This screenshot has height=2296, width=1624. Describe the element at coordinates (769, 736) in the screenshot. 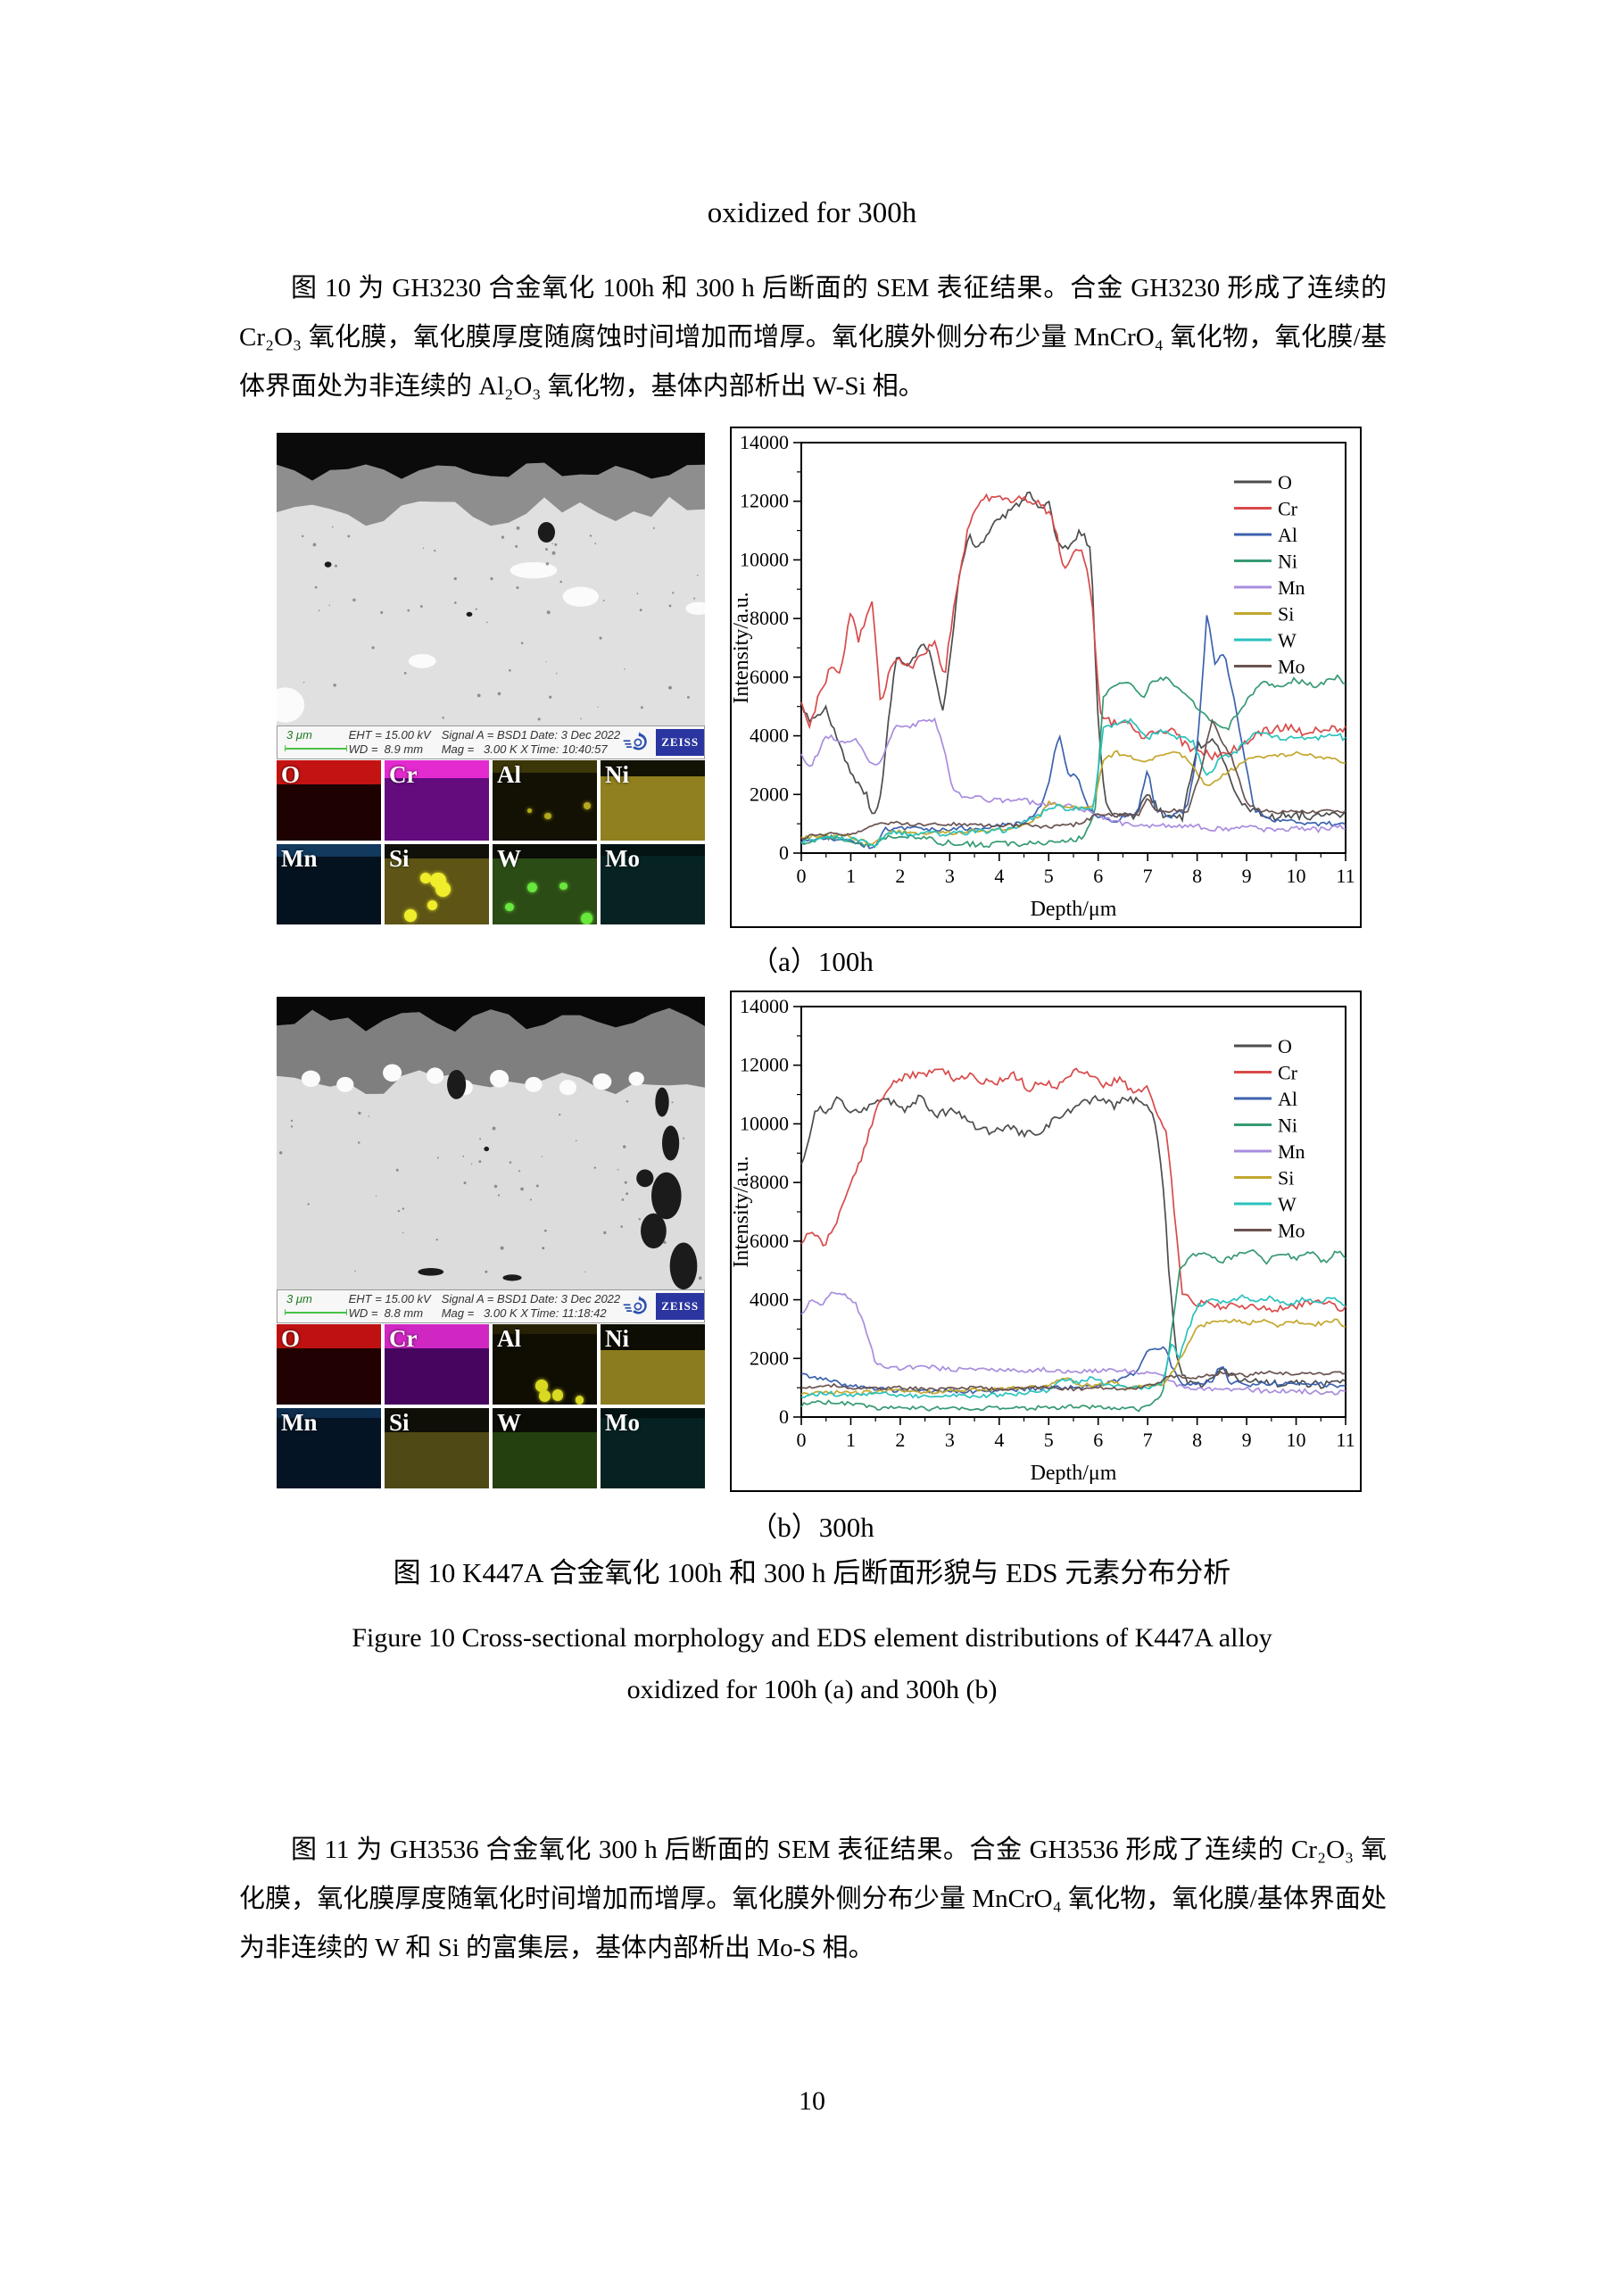

I see `y-tick-label: 4000` at that location.